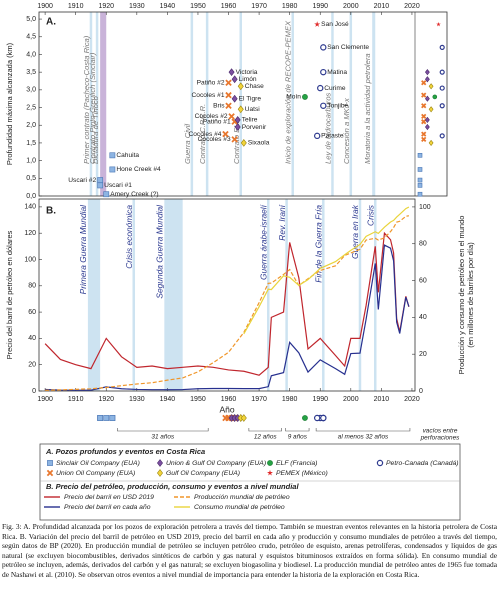 The width and height of the screenshot is (499, 592). Describe the element at coordinates (163, 437) in the screenshot. I see `gap-label: 31 años` at that location.